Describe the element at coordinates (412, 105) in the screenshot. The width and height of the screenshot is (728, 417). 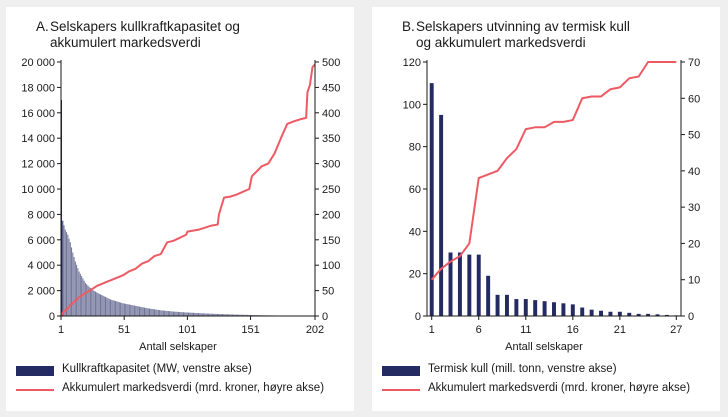
I see `y-left-tick-label: 100` at that location.